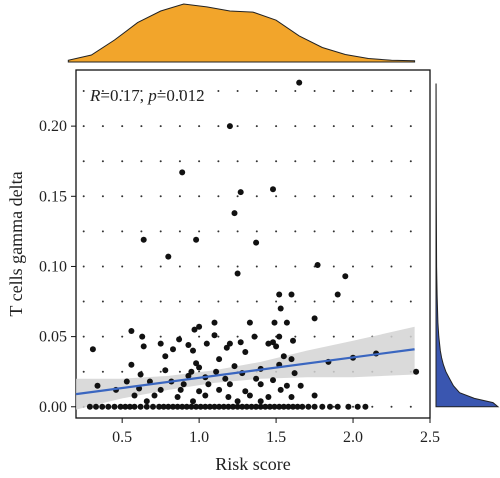  I want to click on y-density-plot, so click(467, 245).